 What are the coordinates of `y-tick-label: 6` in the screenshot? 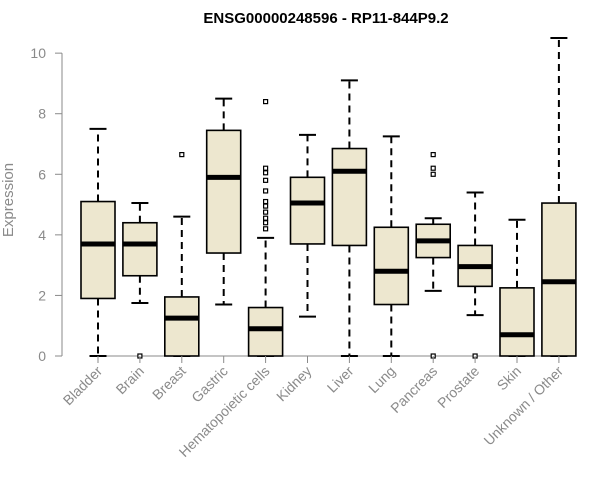 It's located at (42, 174).